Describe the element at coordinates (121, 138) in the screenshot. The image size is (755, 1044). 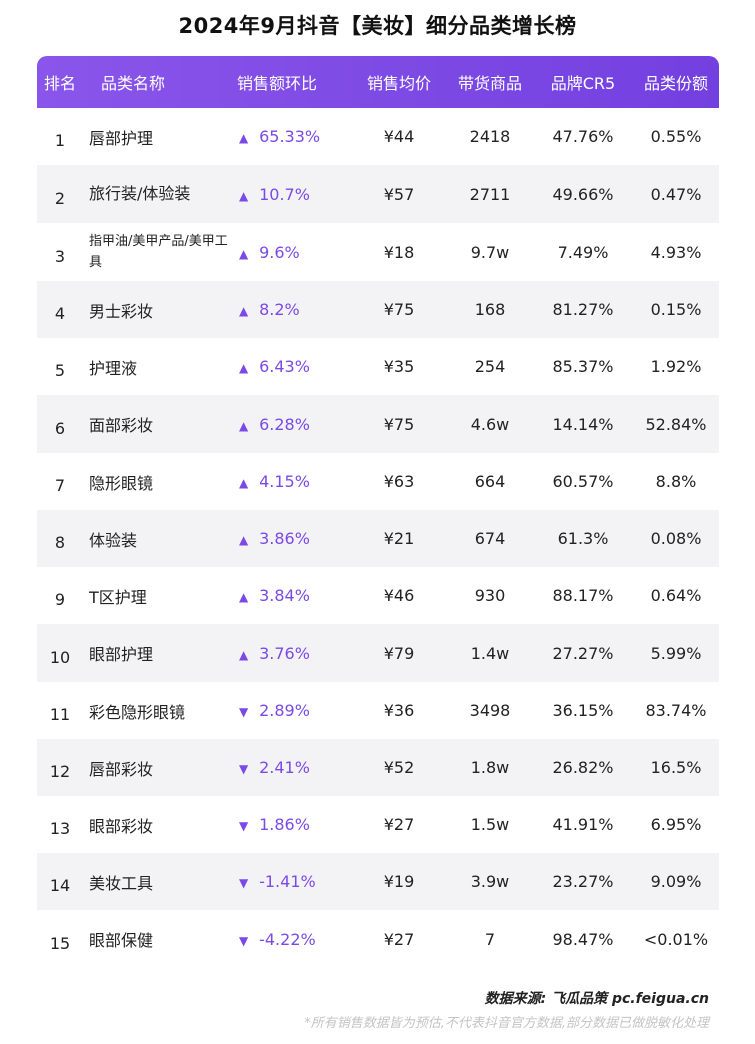
I see `category-cell: 唇部护理` at that location.